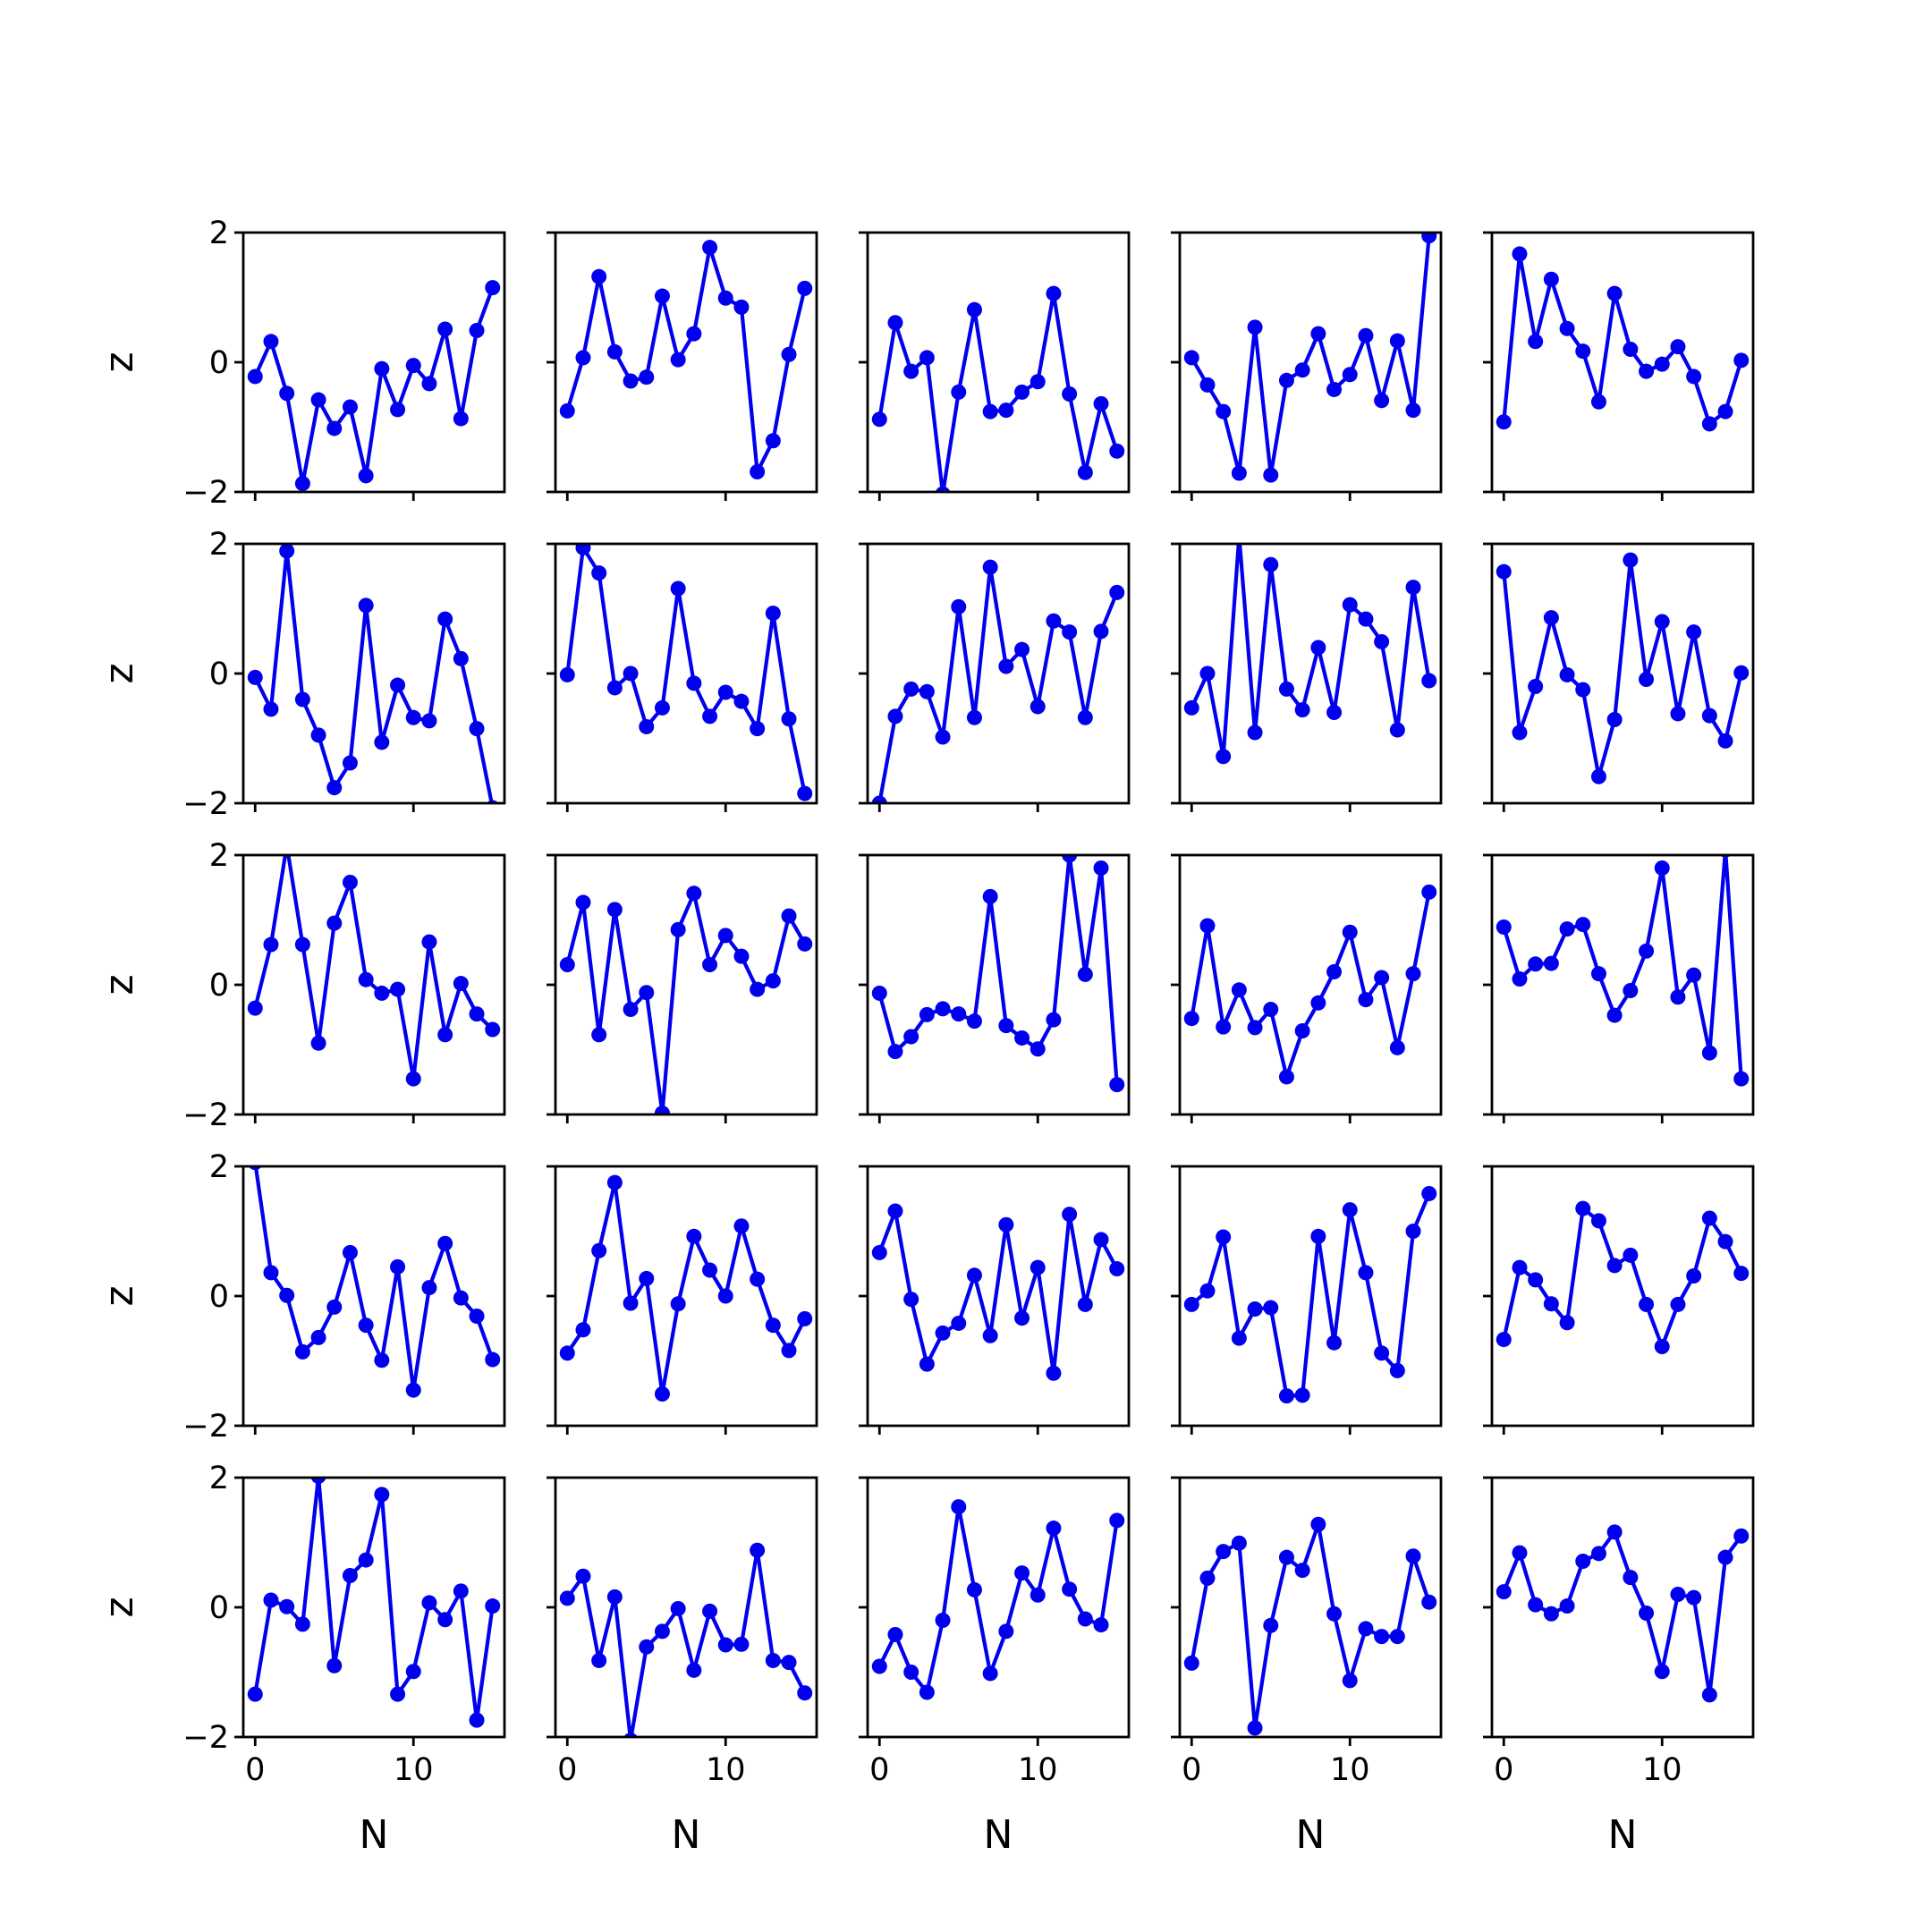  I want to click on y-tick-label: −2, so click(205, 493).